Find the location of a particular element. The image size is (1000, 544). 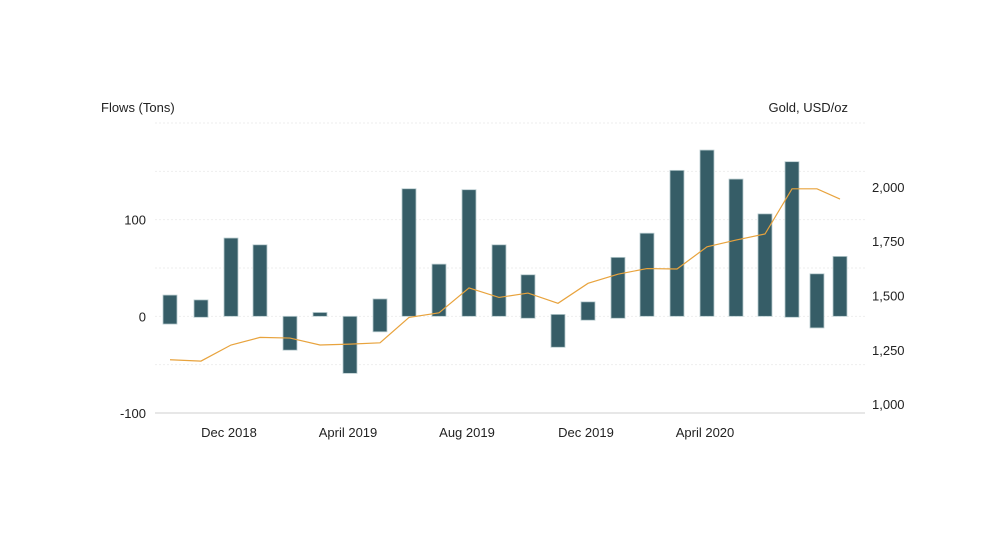

right-axis-title: Gold, USD/oz is located at coordinates (808, 107).